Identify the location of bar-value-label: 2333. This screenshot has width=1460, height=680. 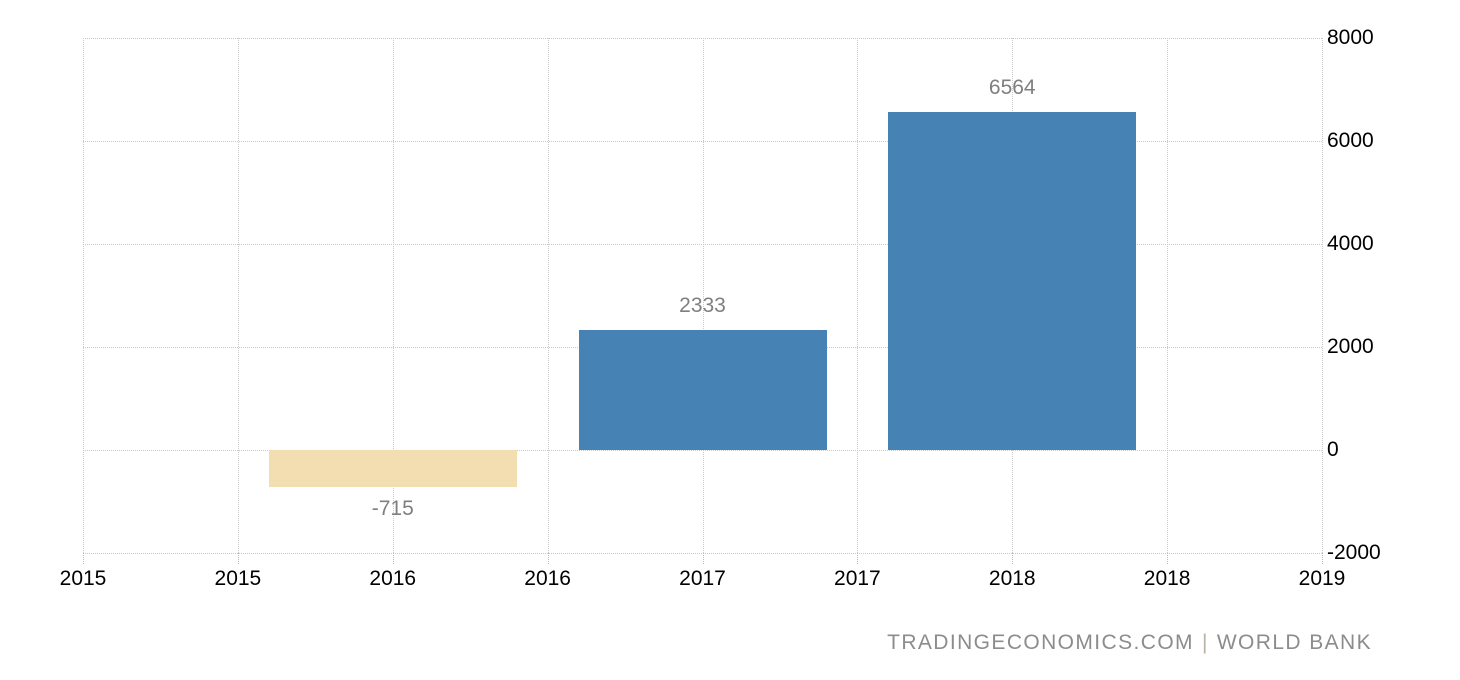
(702, 305).